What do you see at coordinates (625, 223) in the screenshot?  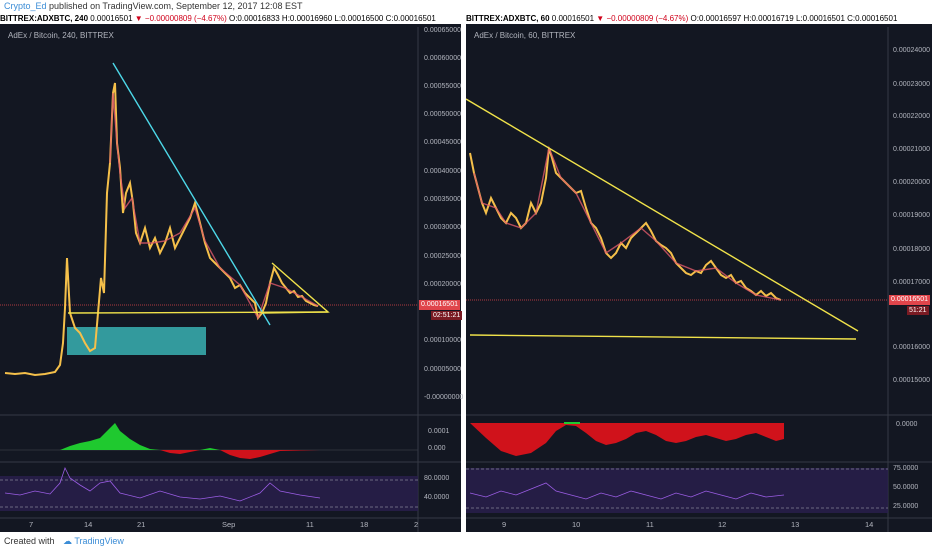 I see `right-candles` at bounding box center [625, 223].